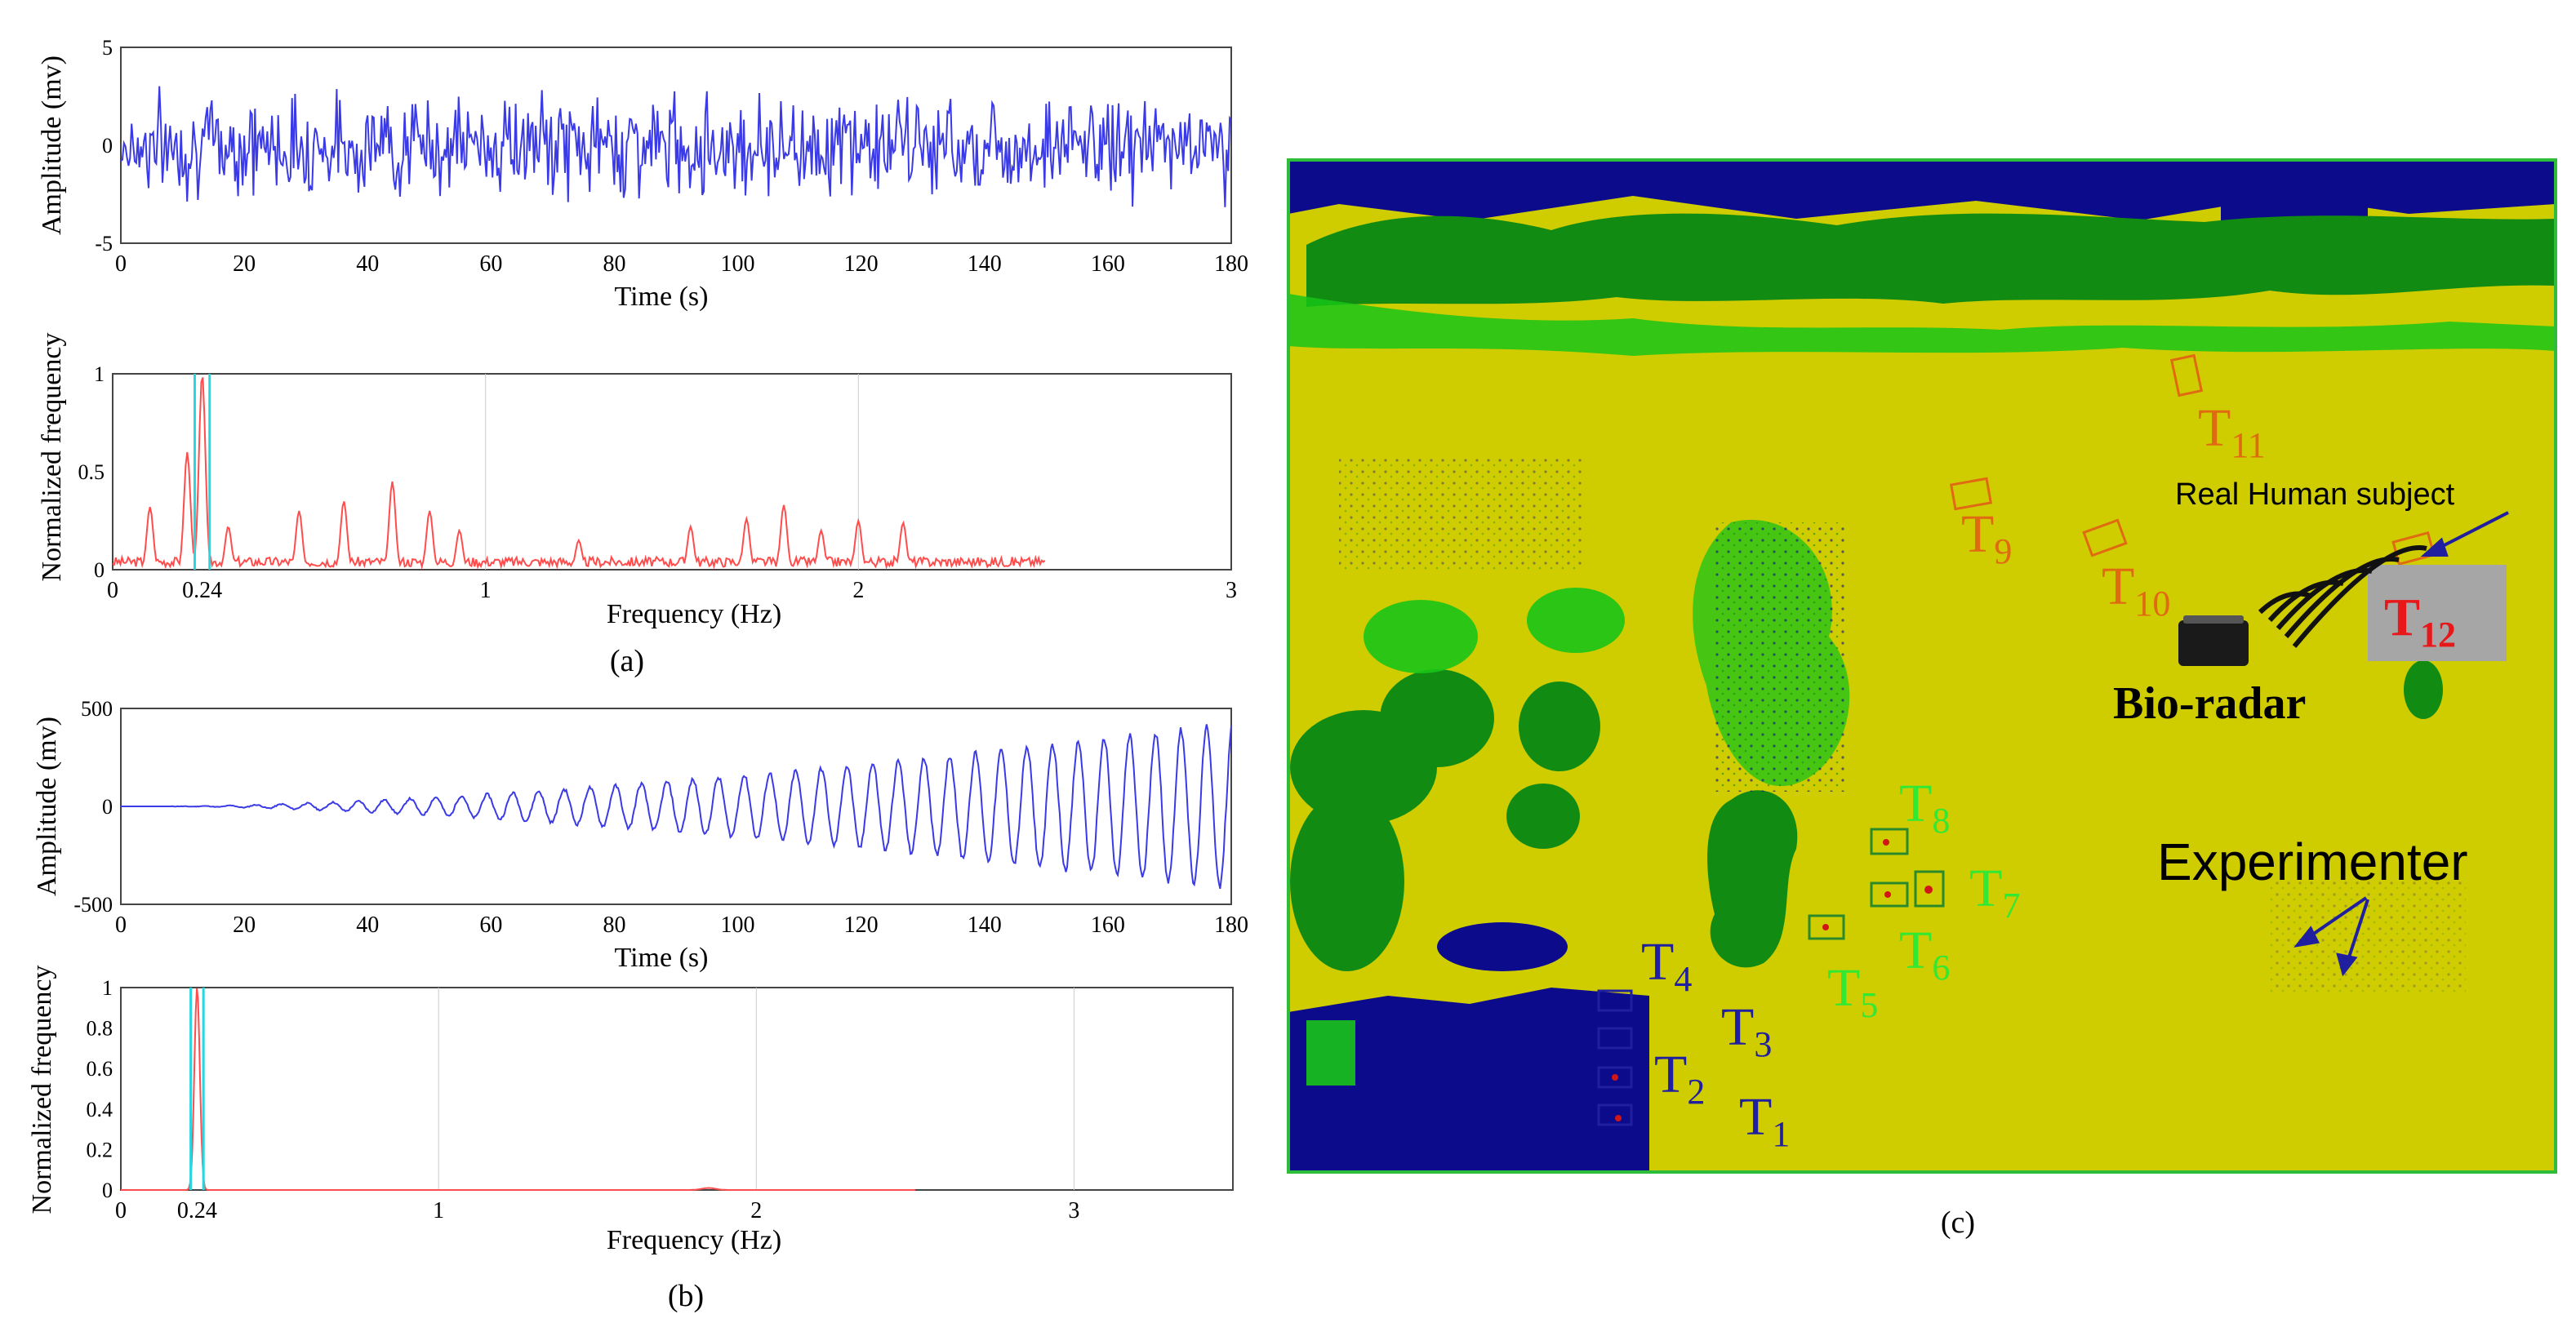  What do you see at coordinates (1764, 1120) in the screenshot?
I see `target-label-t1: T1` at bounding box center [1764, 1120].